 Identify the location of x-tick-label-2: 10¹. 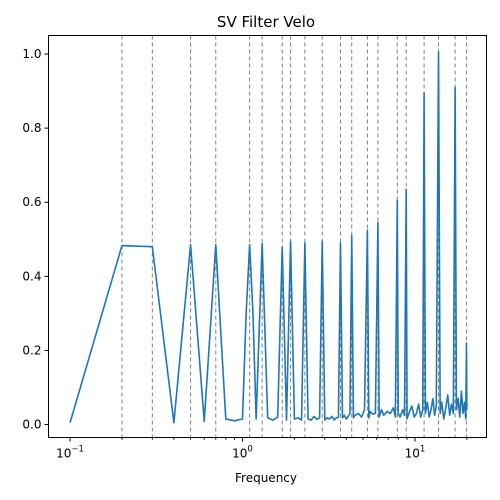
(415, 453).